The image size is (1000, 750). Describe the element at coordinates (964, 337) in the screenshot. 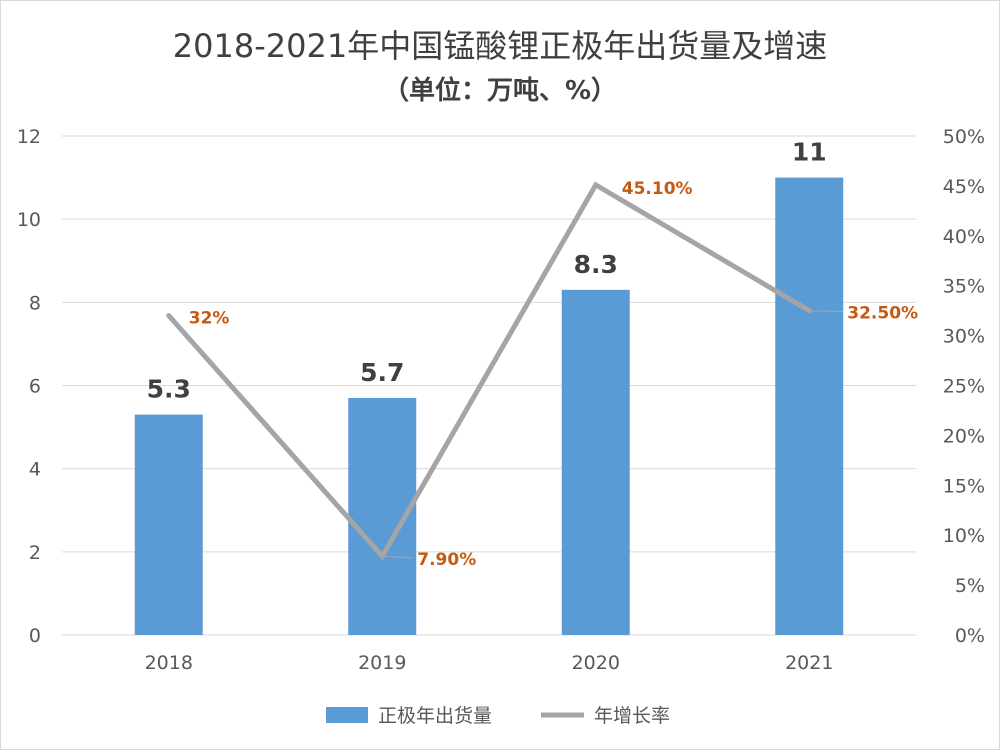

I see `right-axis-tick-label: 30%` at that location.